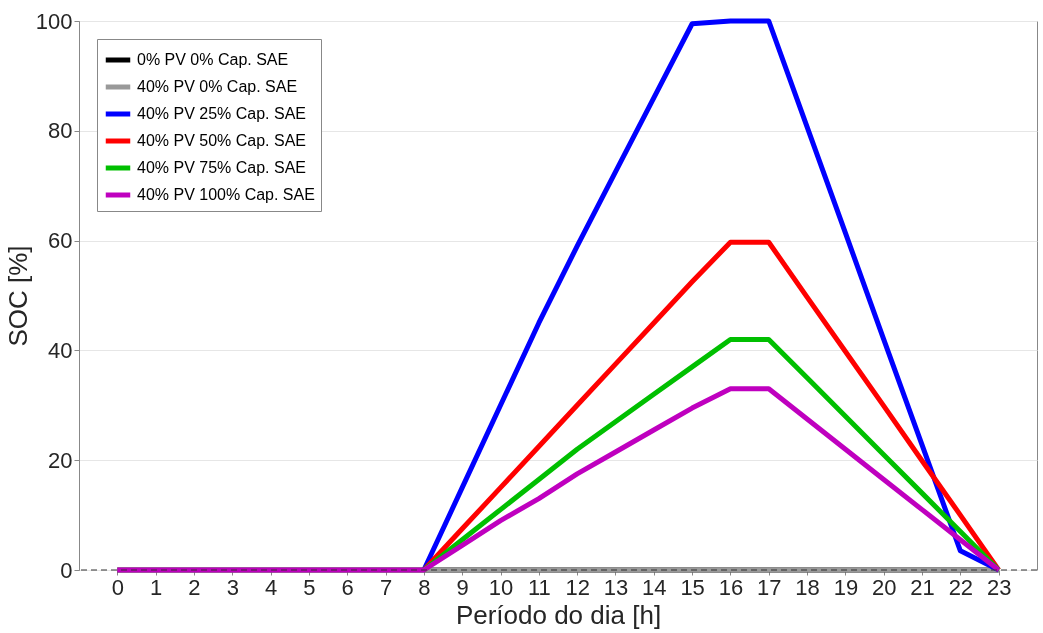 This screenshot has height=633, width=1043. Describe the element at coordinates (66, 570) in the screenshot. I see `y-tick-label: 0` at that location.